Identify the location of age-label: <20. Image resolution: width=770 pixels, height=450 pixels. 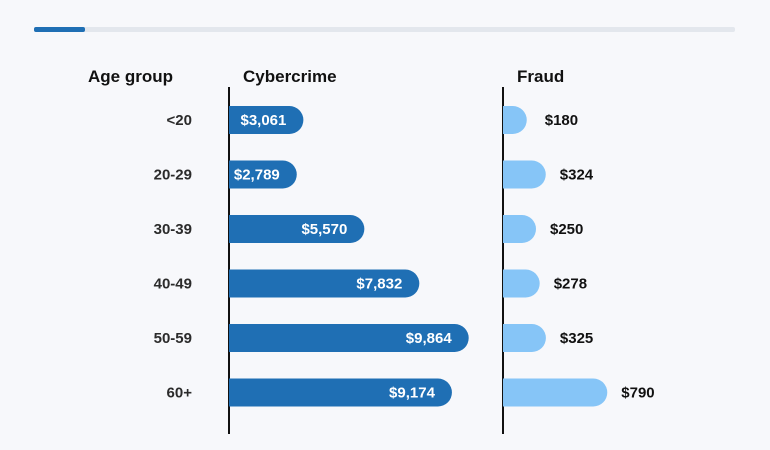
(179, 120).